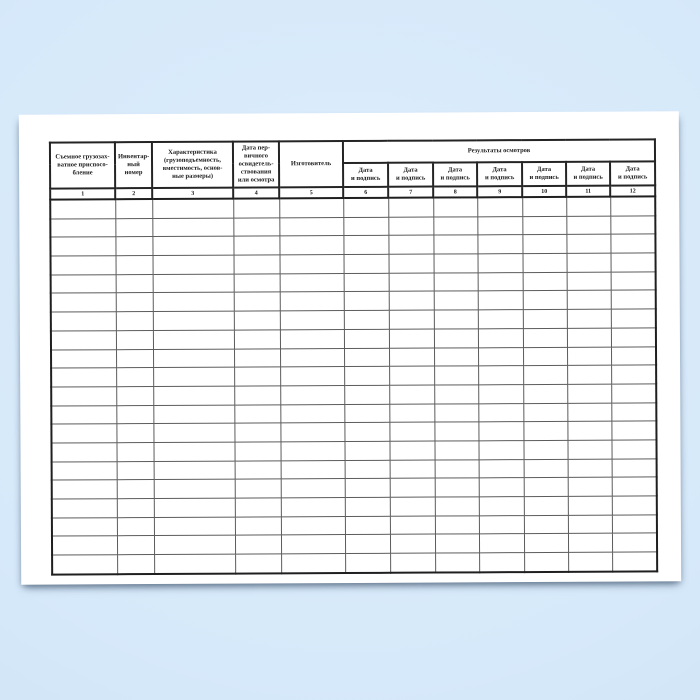 The height and width of the screenshot is (700, 700). What do you see at coordinates (193, 193) in the screenshot?
I see `column-number-cell: 3` at bounding box center [193, 193].